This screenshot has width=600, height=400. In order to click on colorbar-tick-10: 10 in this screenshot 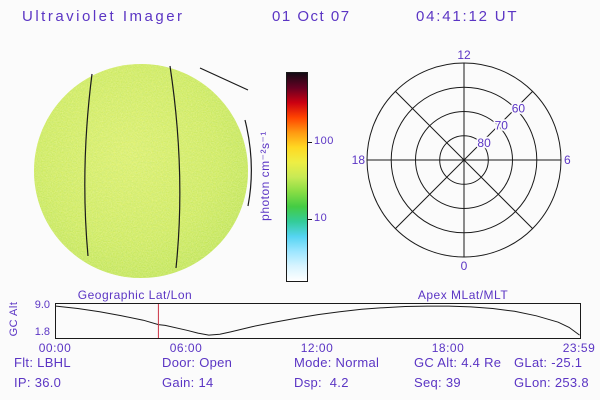, I will do `click(321, 217)`.